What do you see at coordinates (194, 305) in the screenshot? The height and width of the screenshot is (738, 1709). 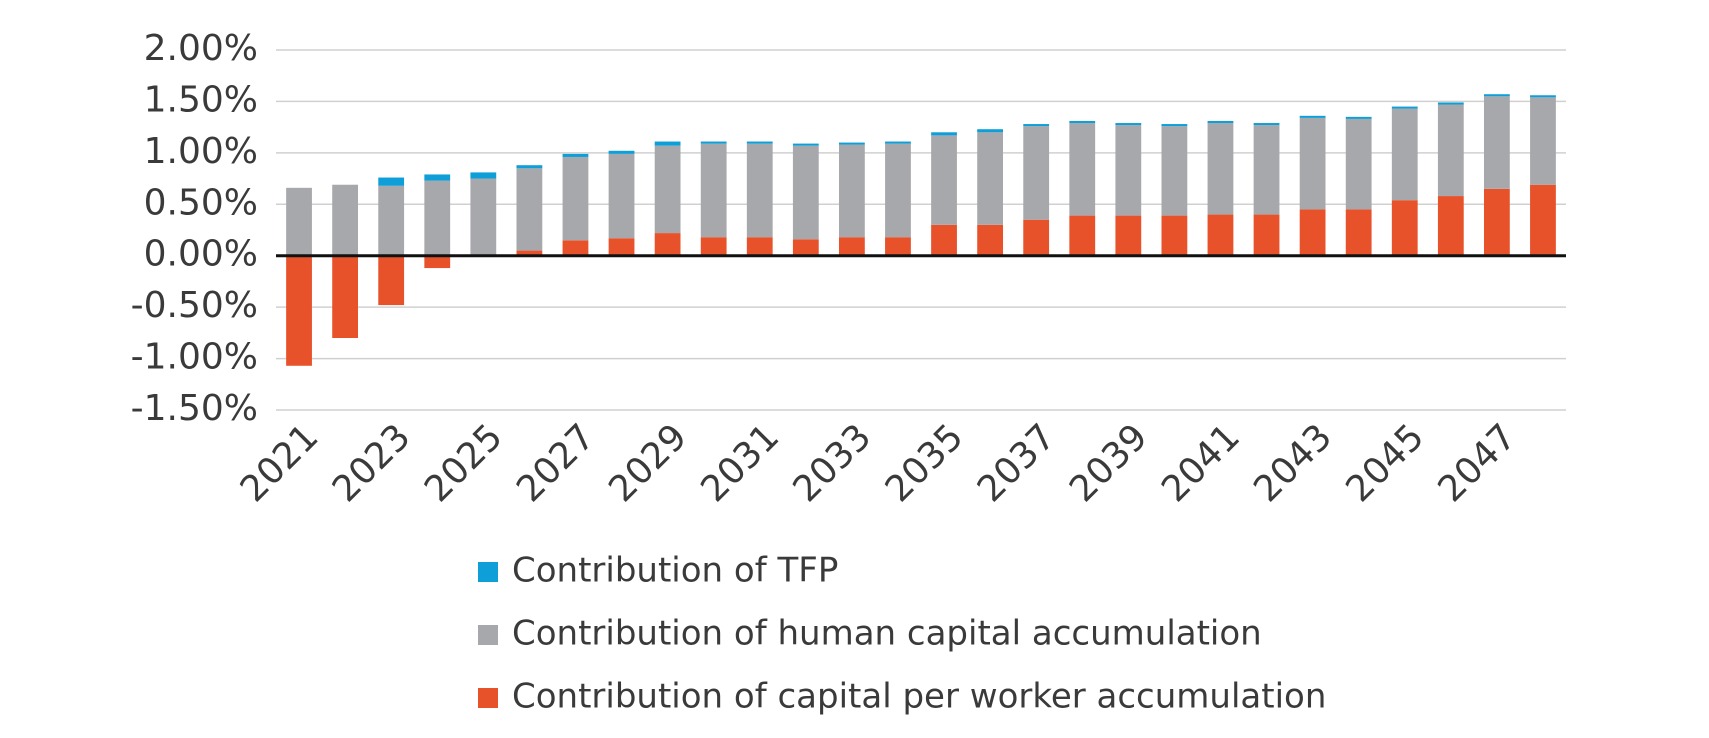 I see `y-tick-label: -0.50%` at bounding box center [194, 305].